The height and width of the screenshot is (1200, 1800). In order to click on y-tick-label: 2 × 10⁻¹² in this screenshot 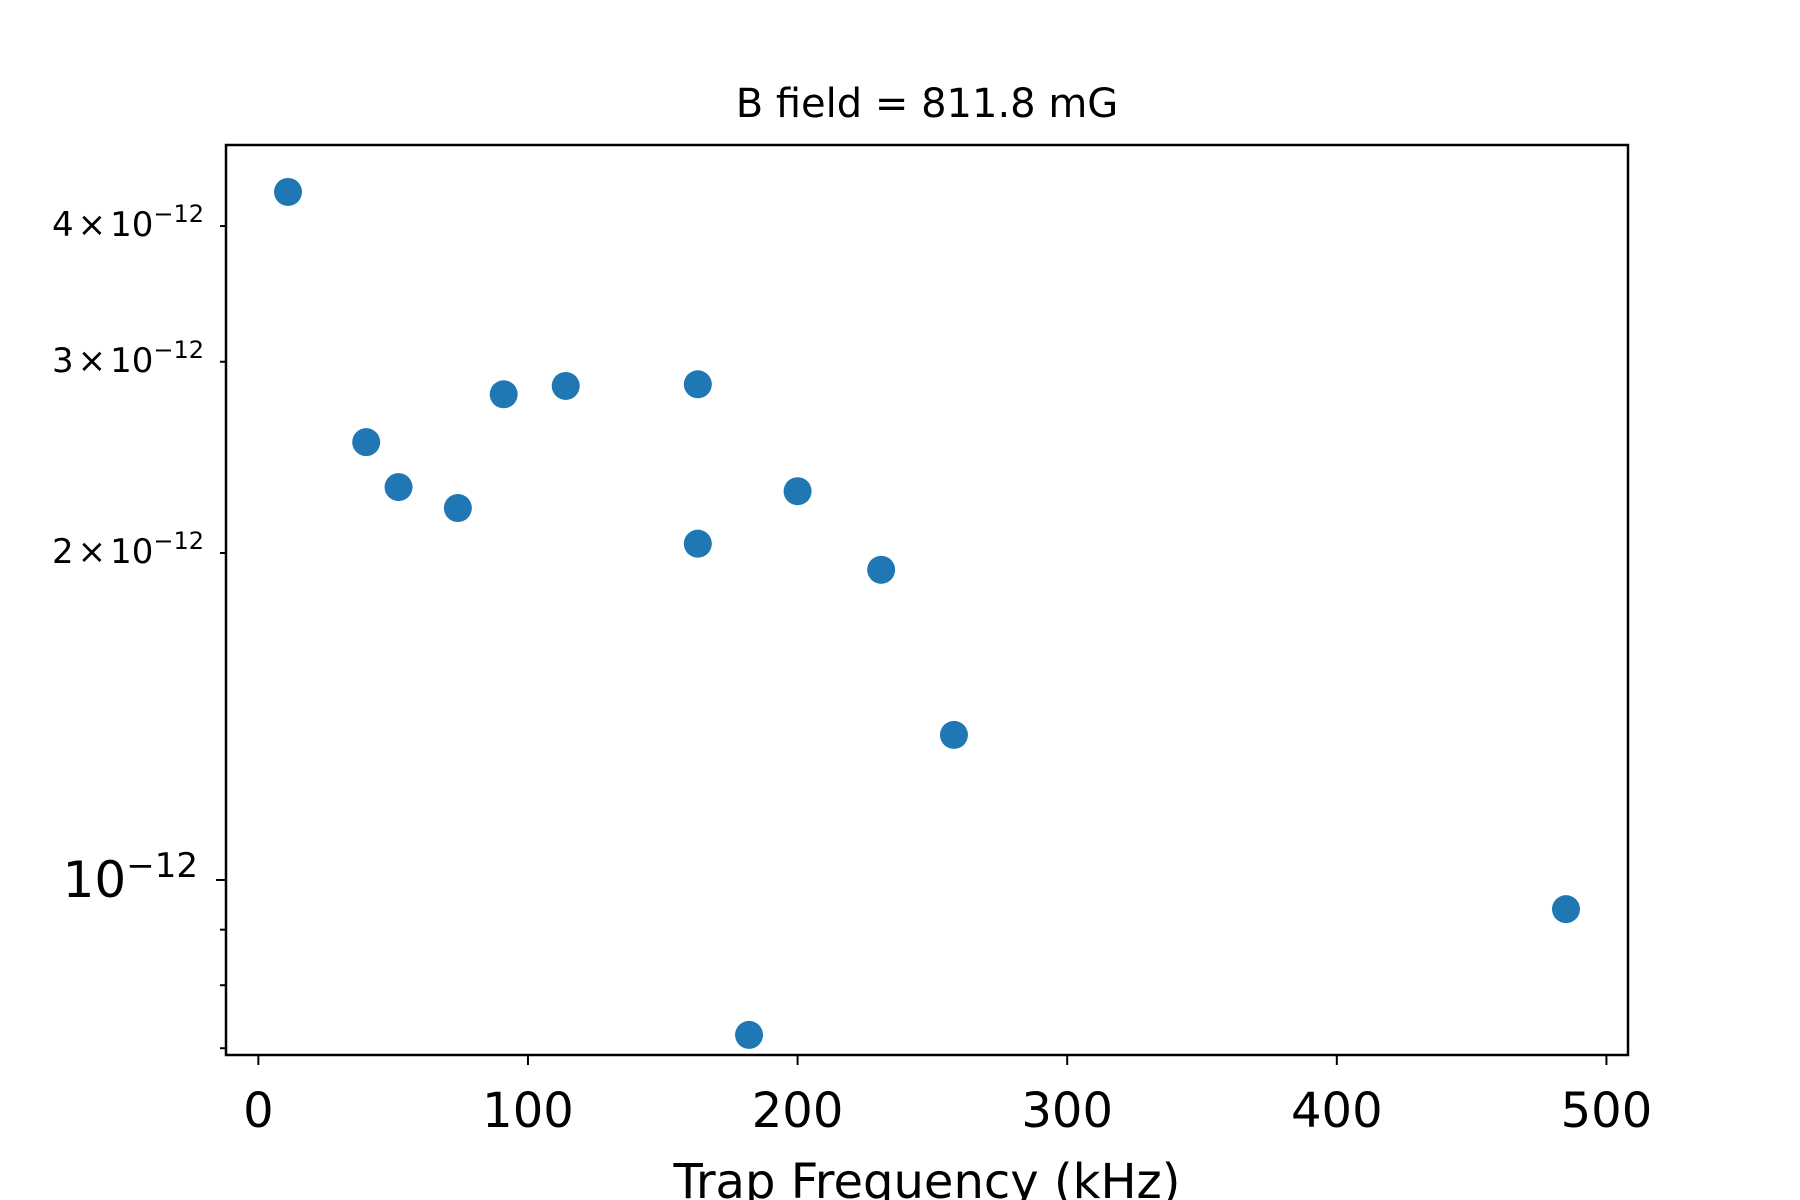, I will do `click(128, 549)`.